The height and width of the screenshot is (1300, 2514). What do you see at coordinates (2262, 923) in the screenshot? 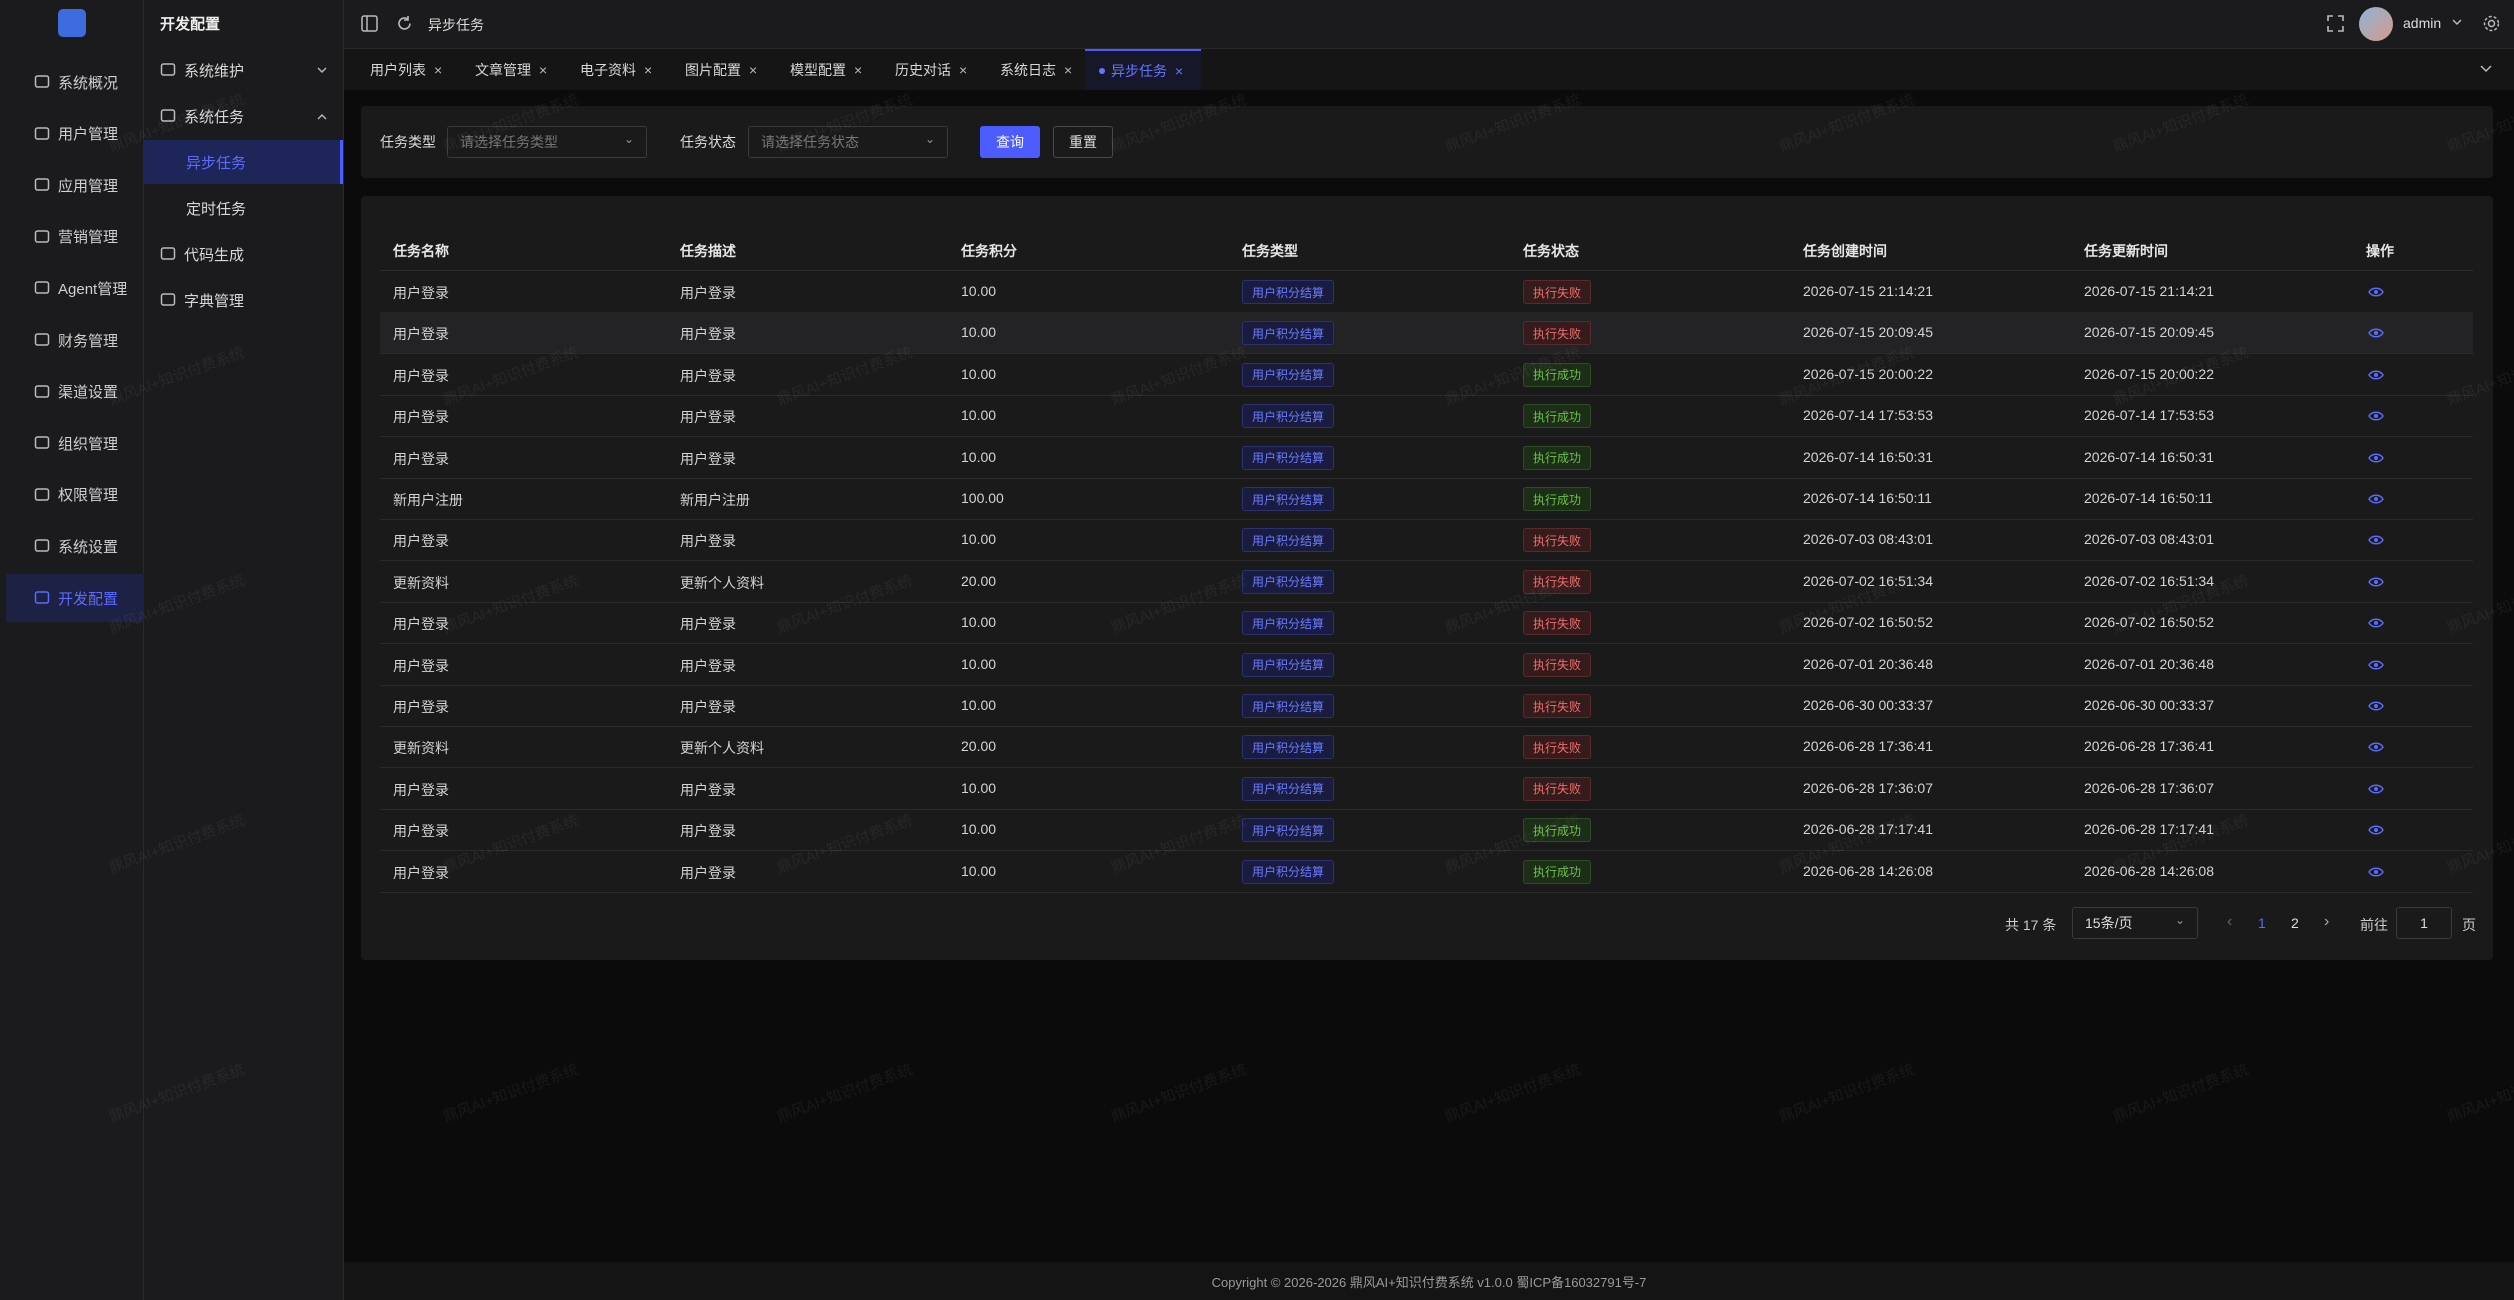
I see `page-number: 1` at bounding box center [2262, 923].